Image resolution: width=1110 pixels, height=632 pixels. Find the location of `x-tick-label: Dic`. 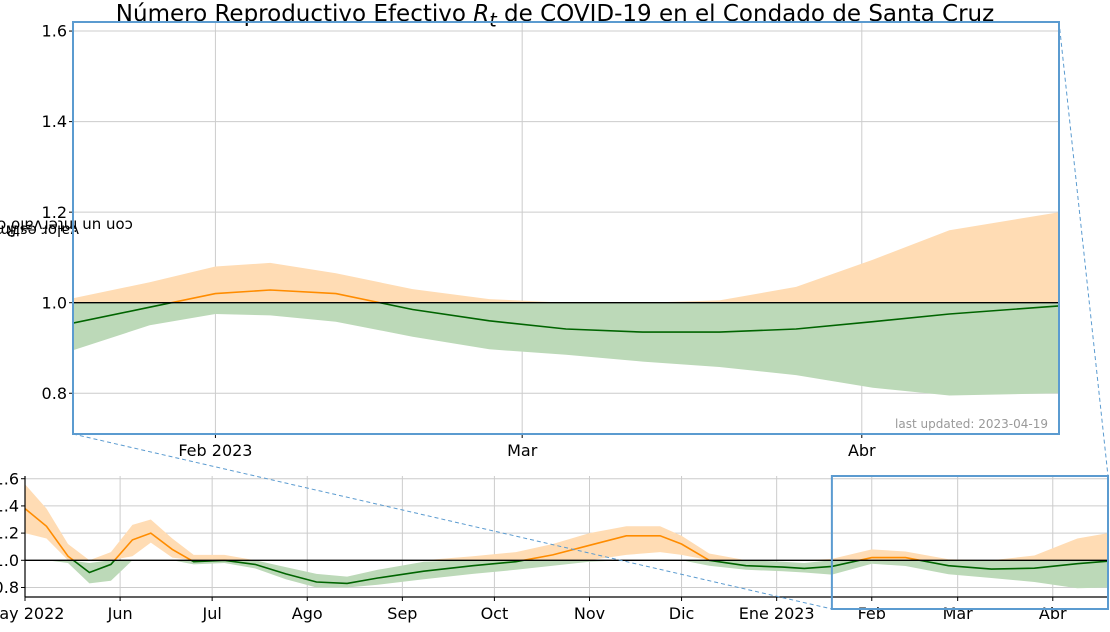

x-tick-label: Dic is located at coordinates (682, 613).